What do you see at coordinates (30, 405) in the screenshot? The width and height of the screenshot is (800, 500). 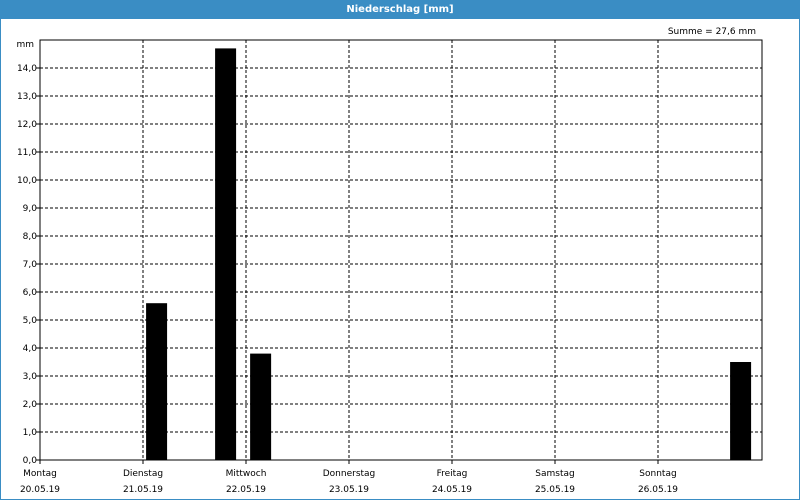 I see `y-tick-label: 2,0` at bounding box center [30, 405].